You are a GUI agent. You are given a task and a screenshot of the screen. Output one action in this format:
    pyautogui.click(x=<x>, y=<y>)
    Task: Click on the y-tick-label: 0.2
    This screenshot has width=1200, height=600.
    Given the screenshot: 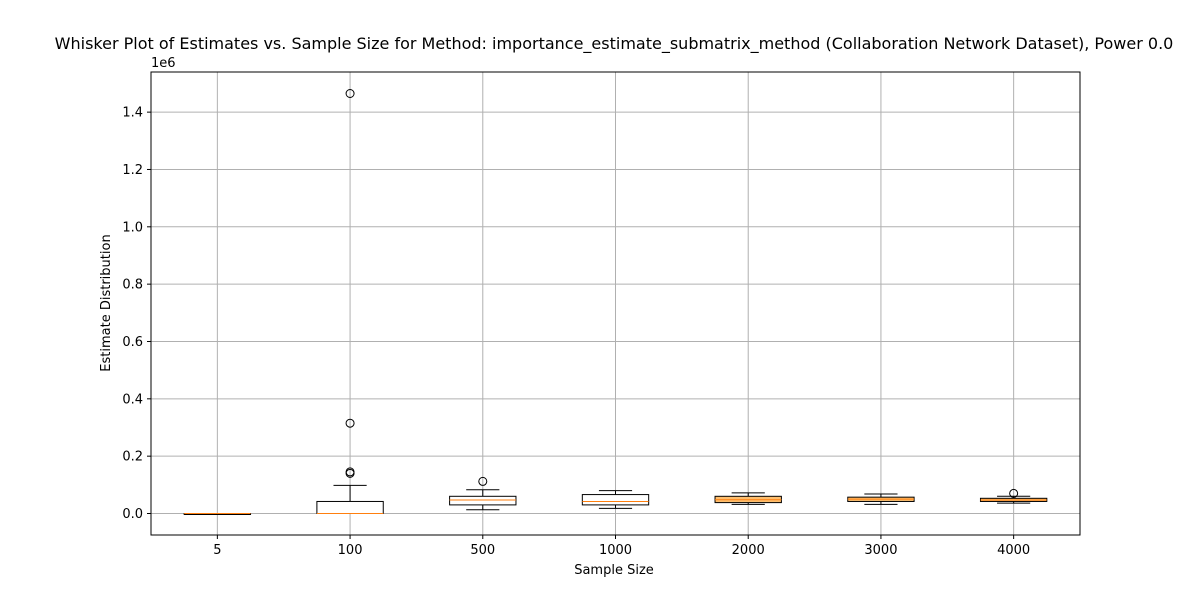 What is the action you would take?
    pyautogui.click(x=132, y=457)
    